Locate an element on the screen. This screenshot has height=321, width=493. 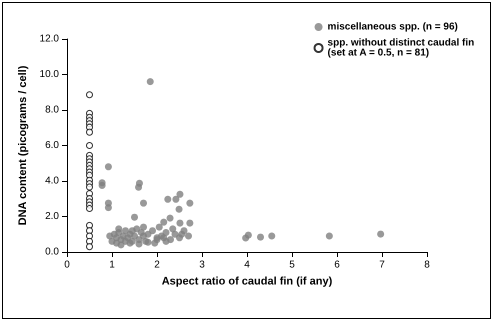
x-tick-label: 8 is located at coordinates (427, 265).